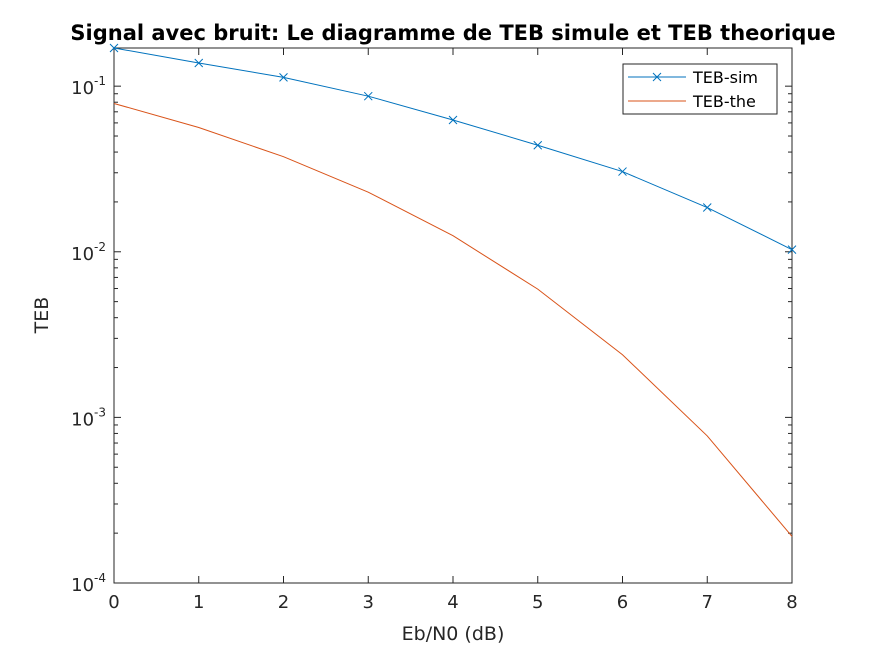 The width and height of the screenshot is (875, 656). I want to click on legend: TEB-sim TEB-the, so click(700, 89).